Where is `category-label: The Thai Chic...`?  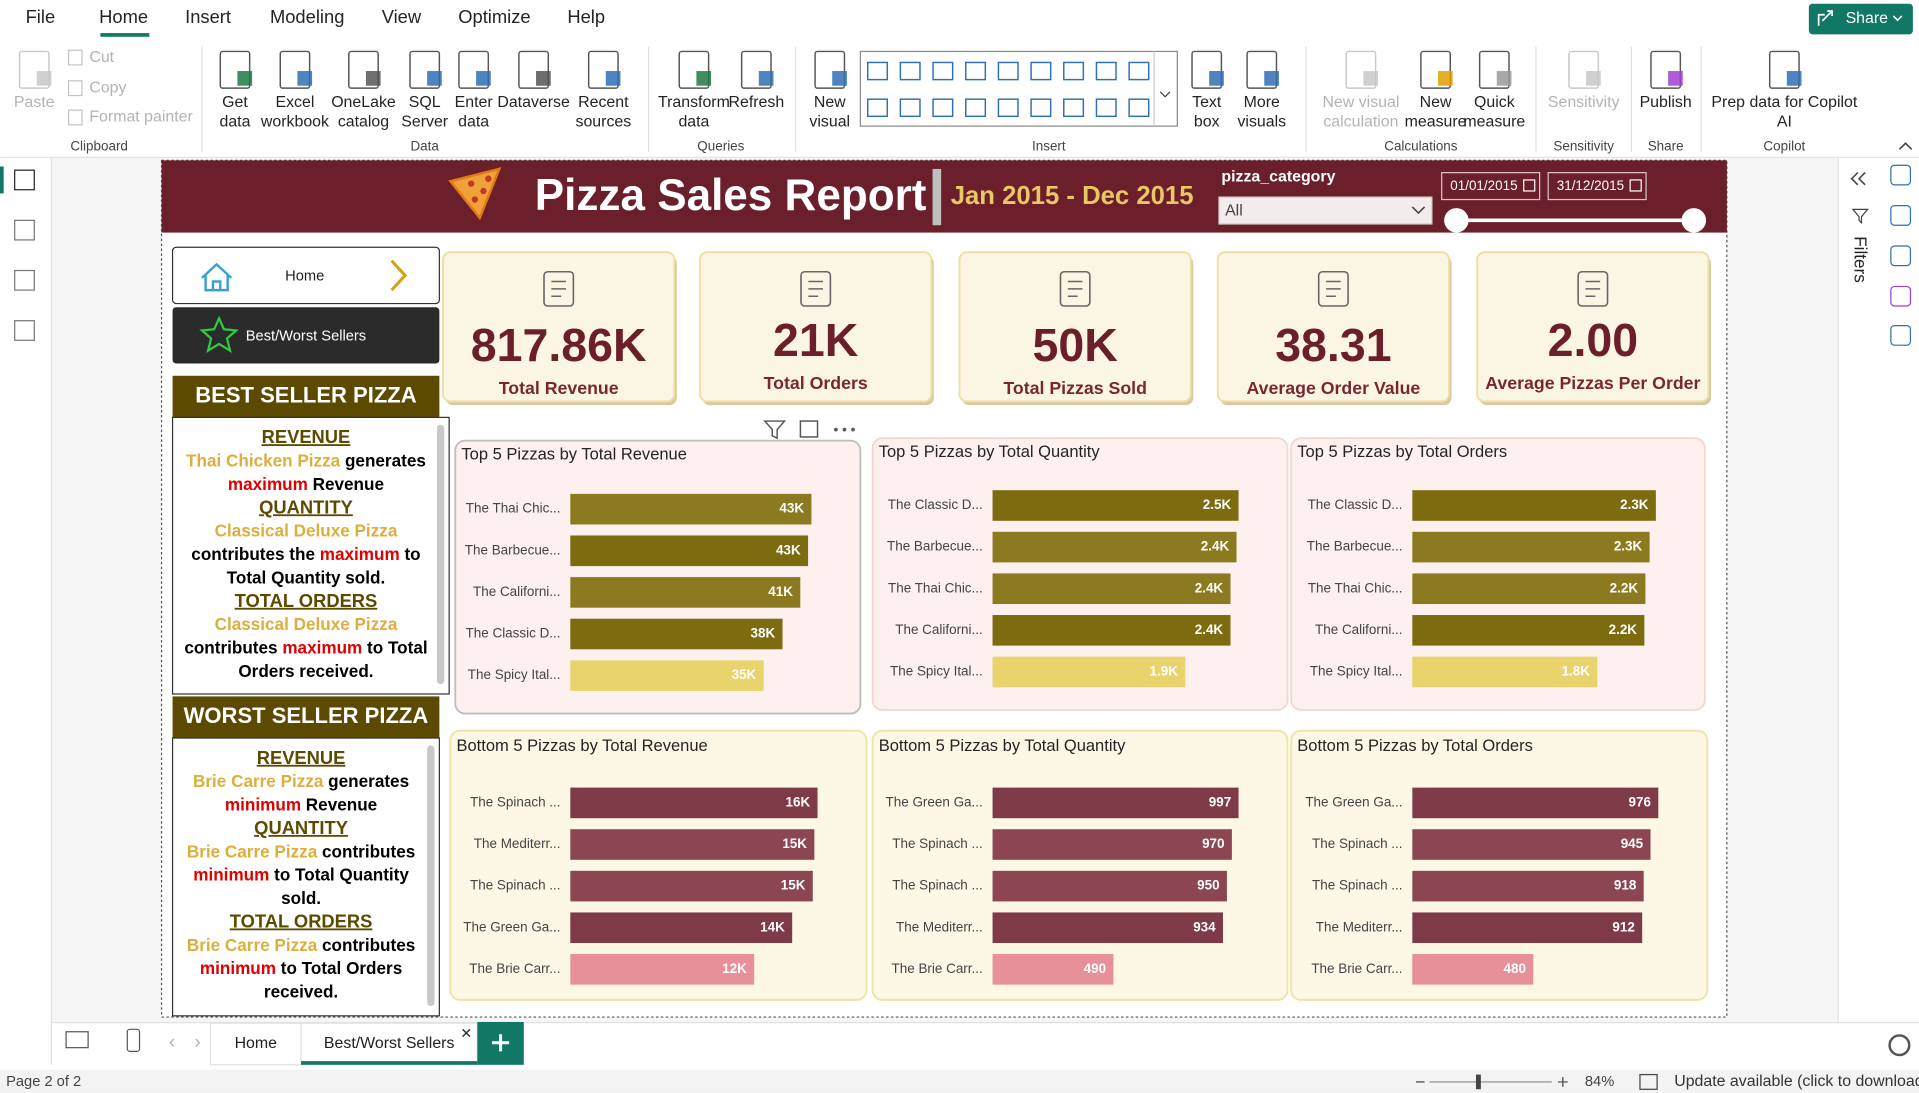 category-label: The Thai Chic... is located at coordinates (513, 508).